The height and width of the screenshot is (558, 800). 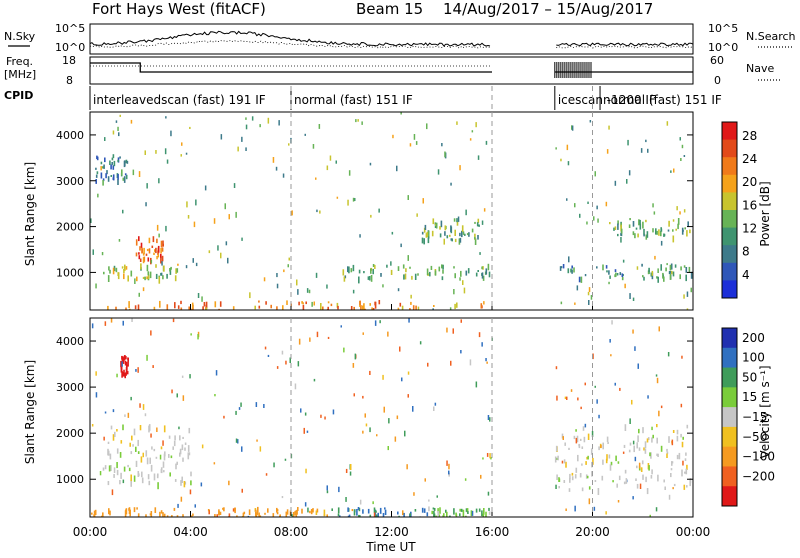 I want to click on nave-tick-bottom: 0, so click(x=717, y=80).